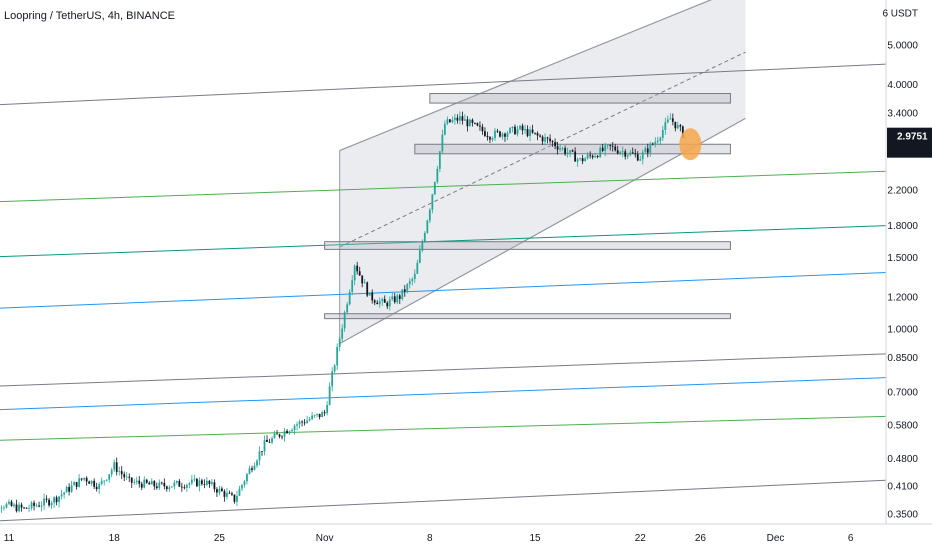  I want to click on price-tick-label: 0.4100, so click(902, 487).